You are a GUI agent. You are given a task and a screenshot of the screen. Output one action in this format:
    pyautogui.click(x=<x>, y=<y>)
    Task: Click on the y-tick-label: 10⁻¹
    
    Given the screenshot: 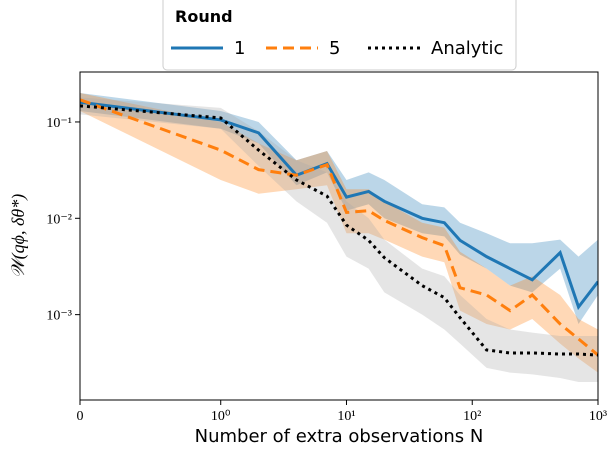 What is the action you would take?
    pyautogui.click(x=59, y=123)
    